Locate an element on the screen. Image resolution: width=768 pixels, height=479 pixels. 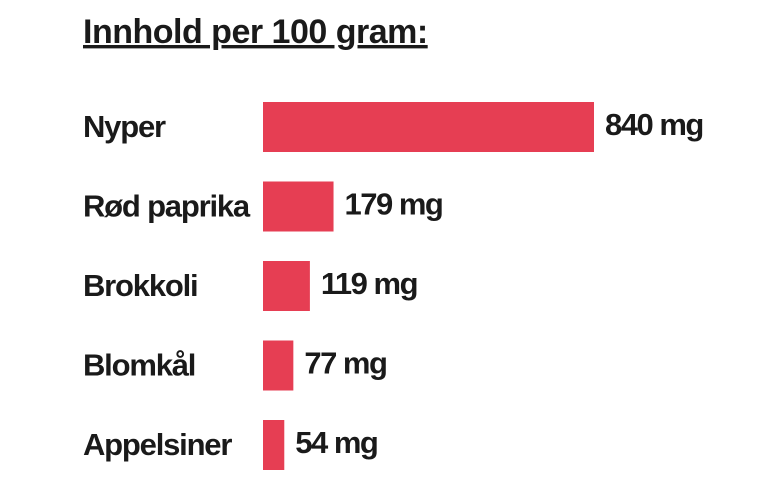
category-label: Rød paprika is located at coordinates (167, 206).